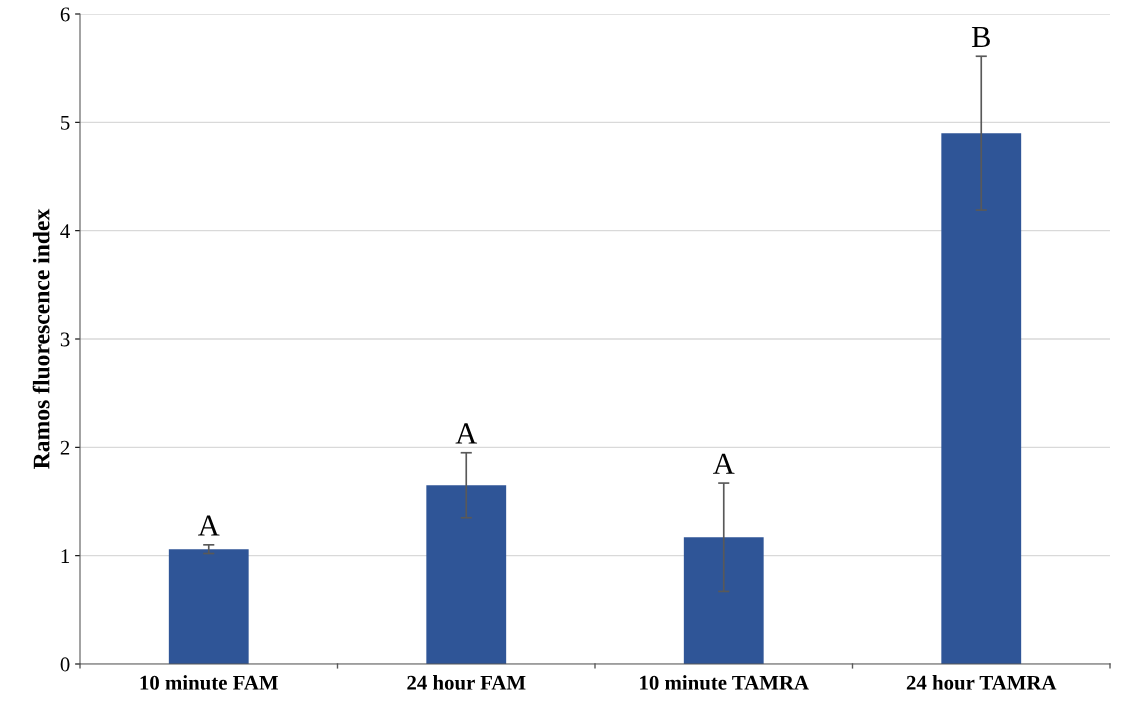  Describe the element at coordinates (724, 682) in the screenshot. I see `x-tick-label: 10 minute TAMRA` at that location.